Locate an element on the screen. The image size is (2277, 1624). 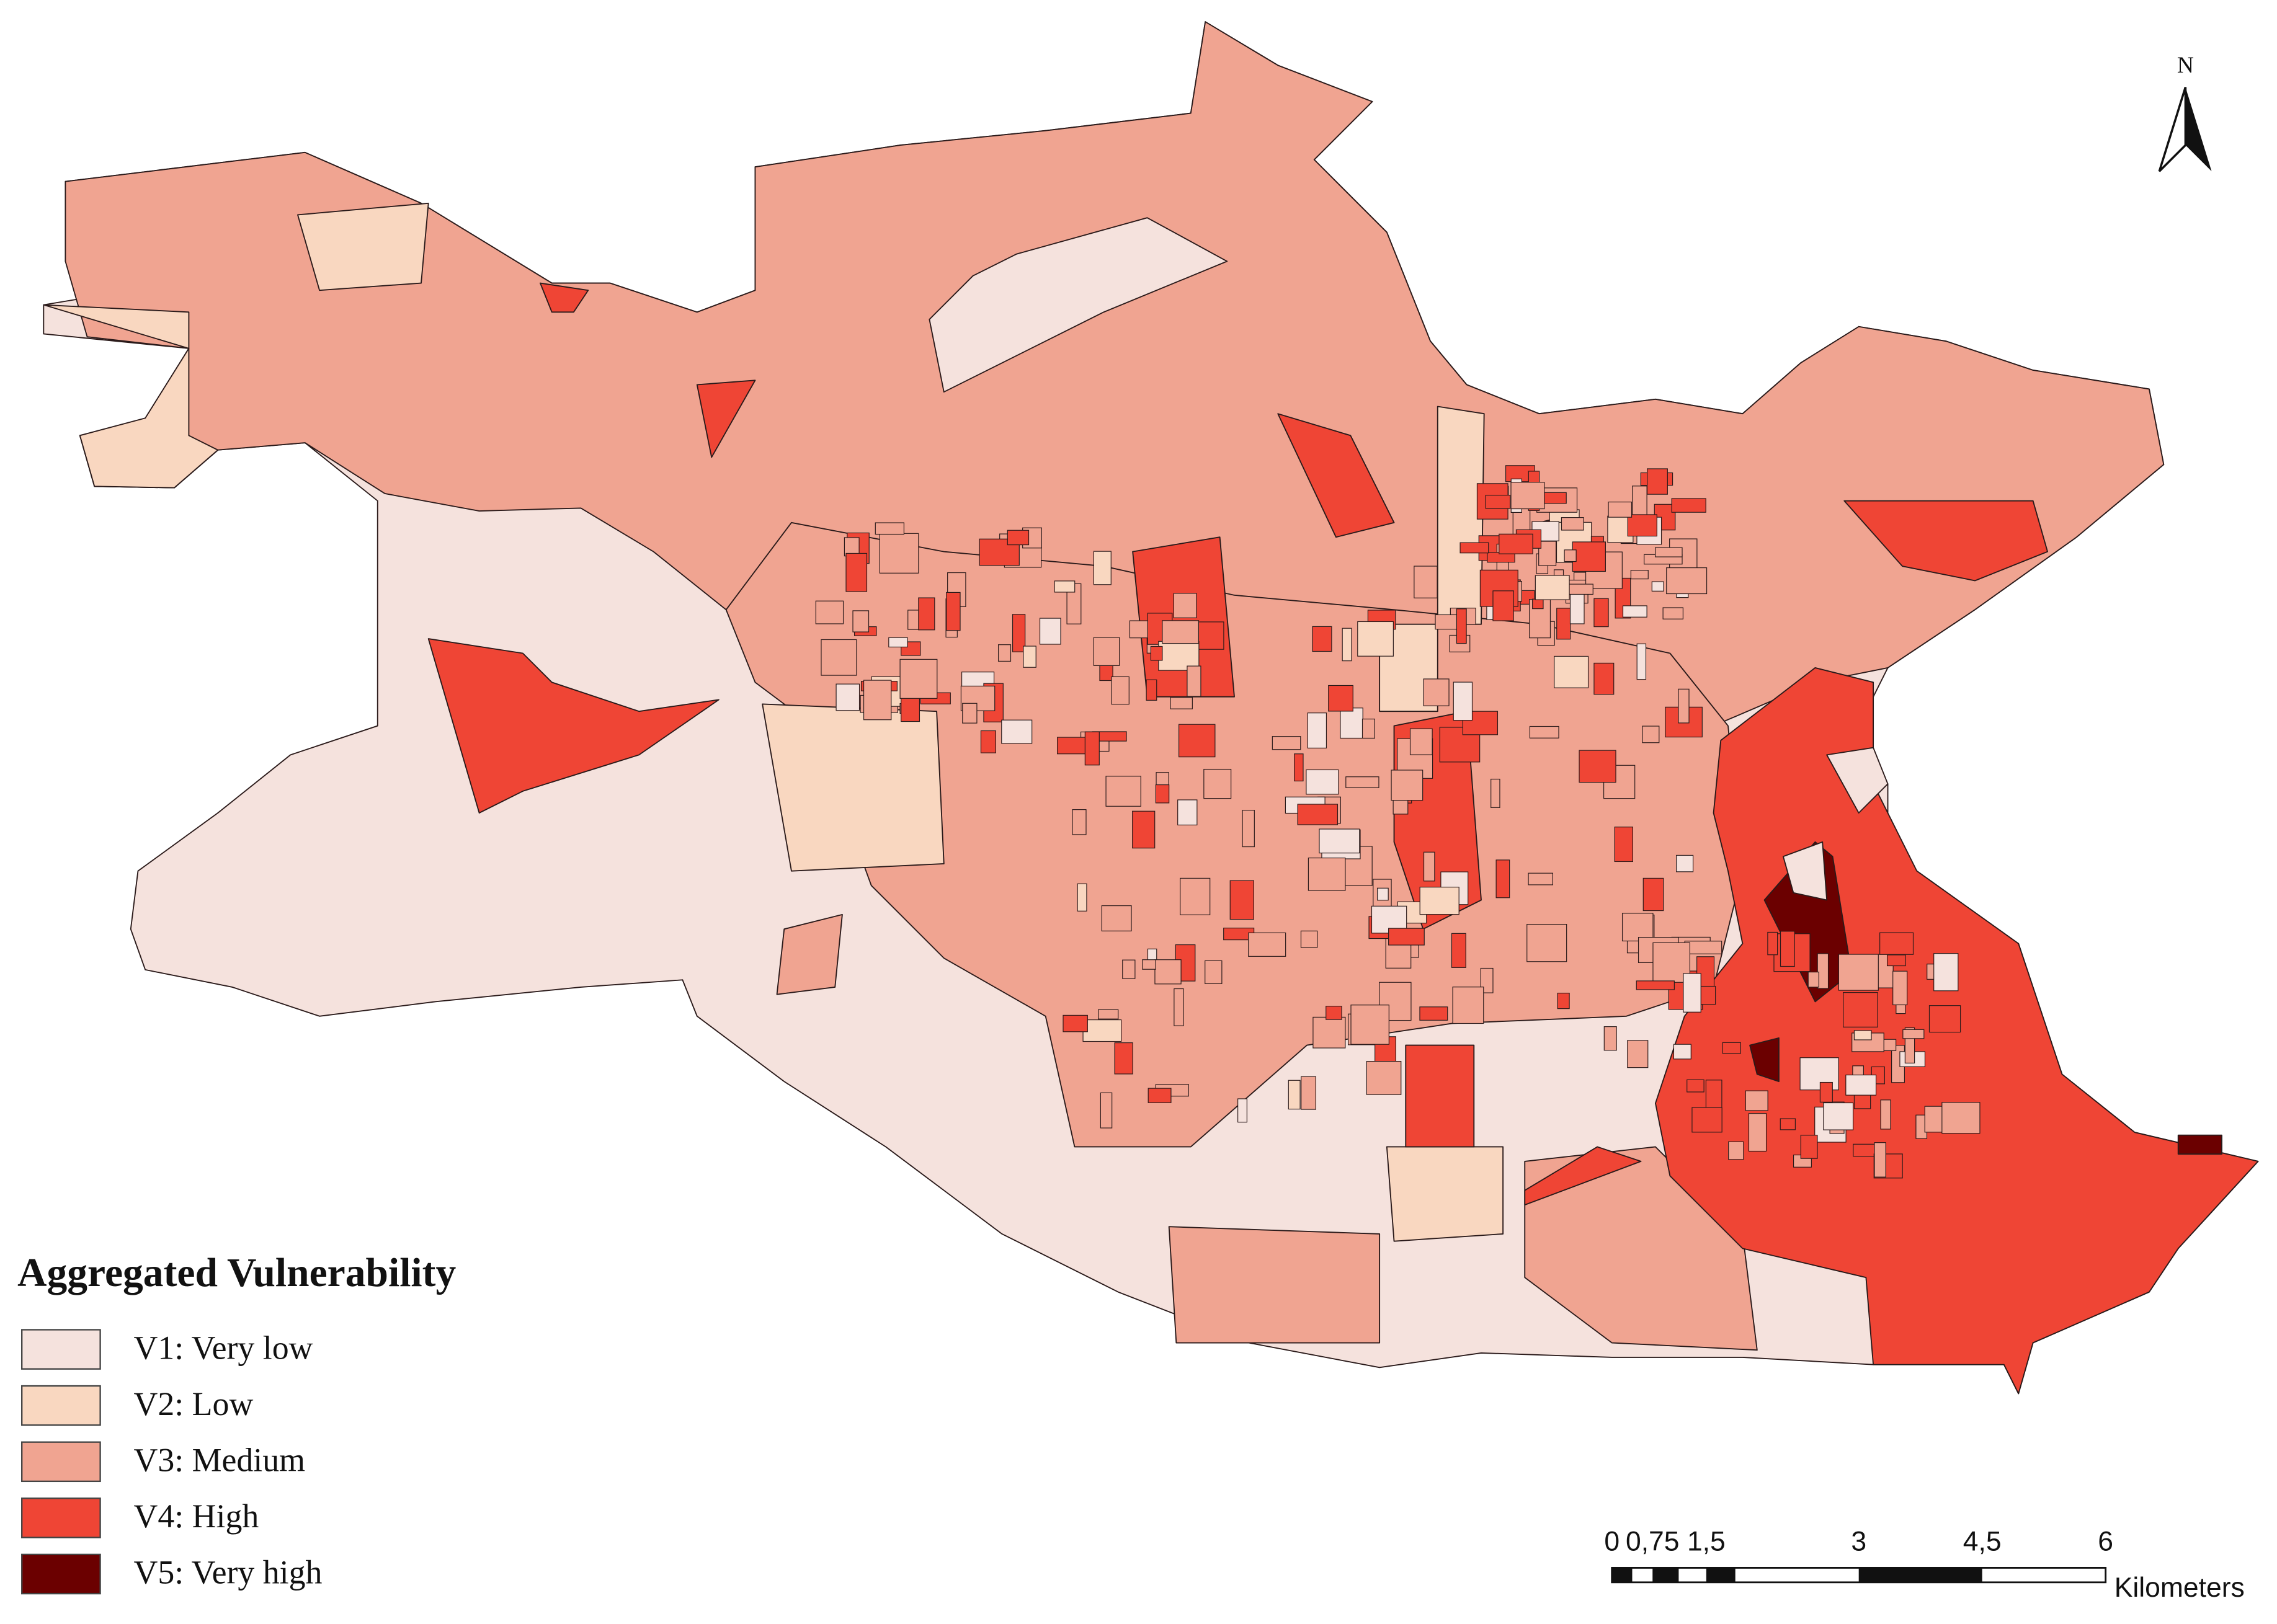
legend-label: V2: Low is located at coordinates (193, 1403).